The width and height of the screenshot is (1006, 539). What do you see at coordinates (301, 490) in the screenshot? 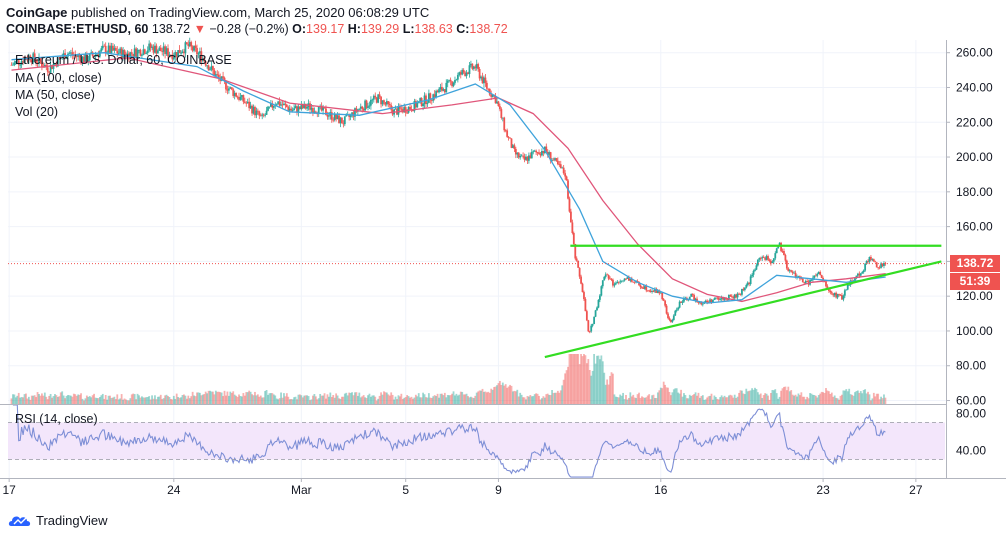
I see `time-tick-label: Mar` at bounding box center [301, 490].